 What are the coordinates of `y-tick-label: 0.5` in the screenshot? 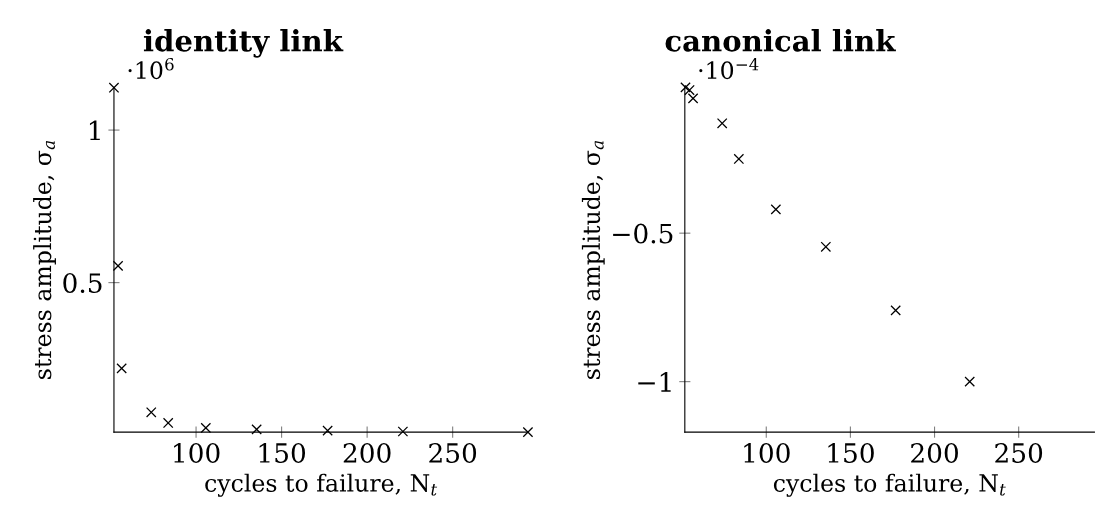 It's located at (82, 283).